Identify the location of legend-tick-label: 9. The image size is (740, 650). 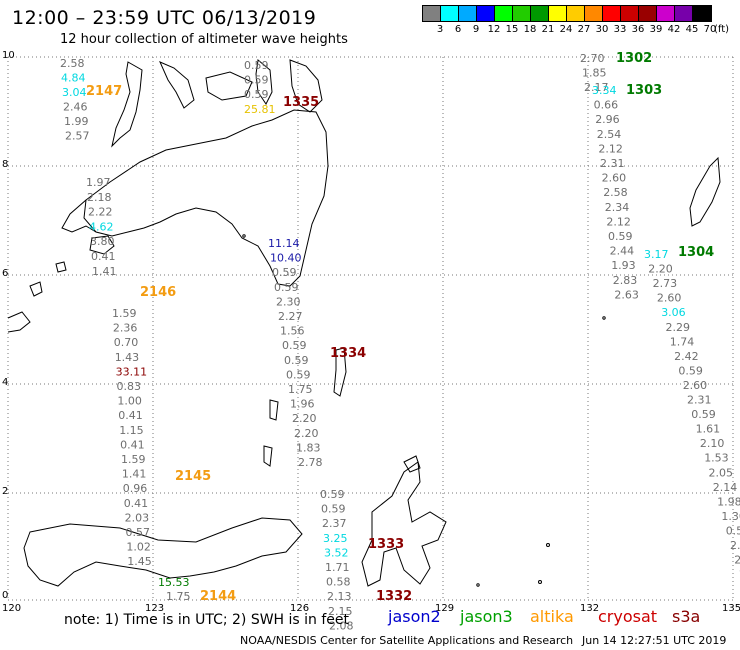
(476, 29).